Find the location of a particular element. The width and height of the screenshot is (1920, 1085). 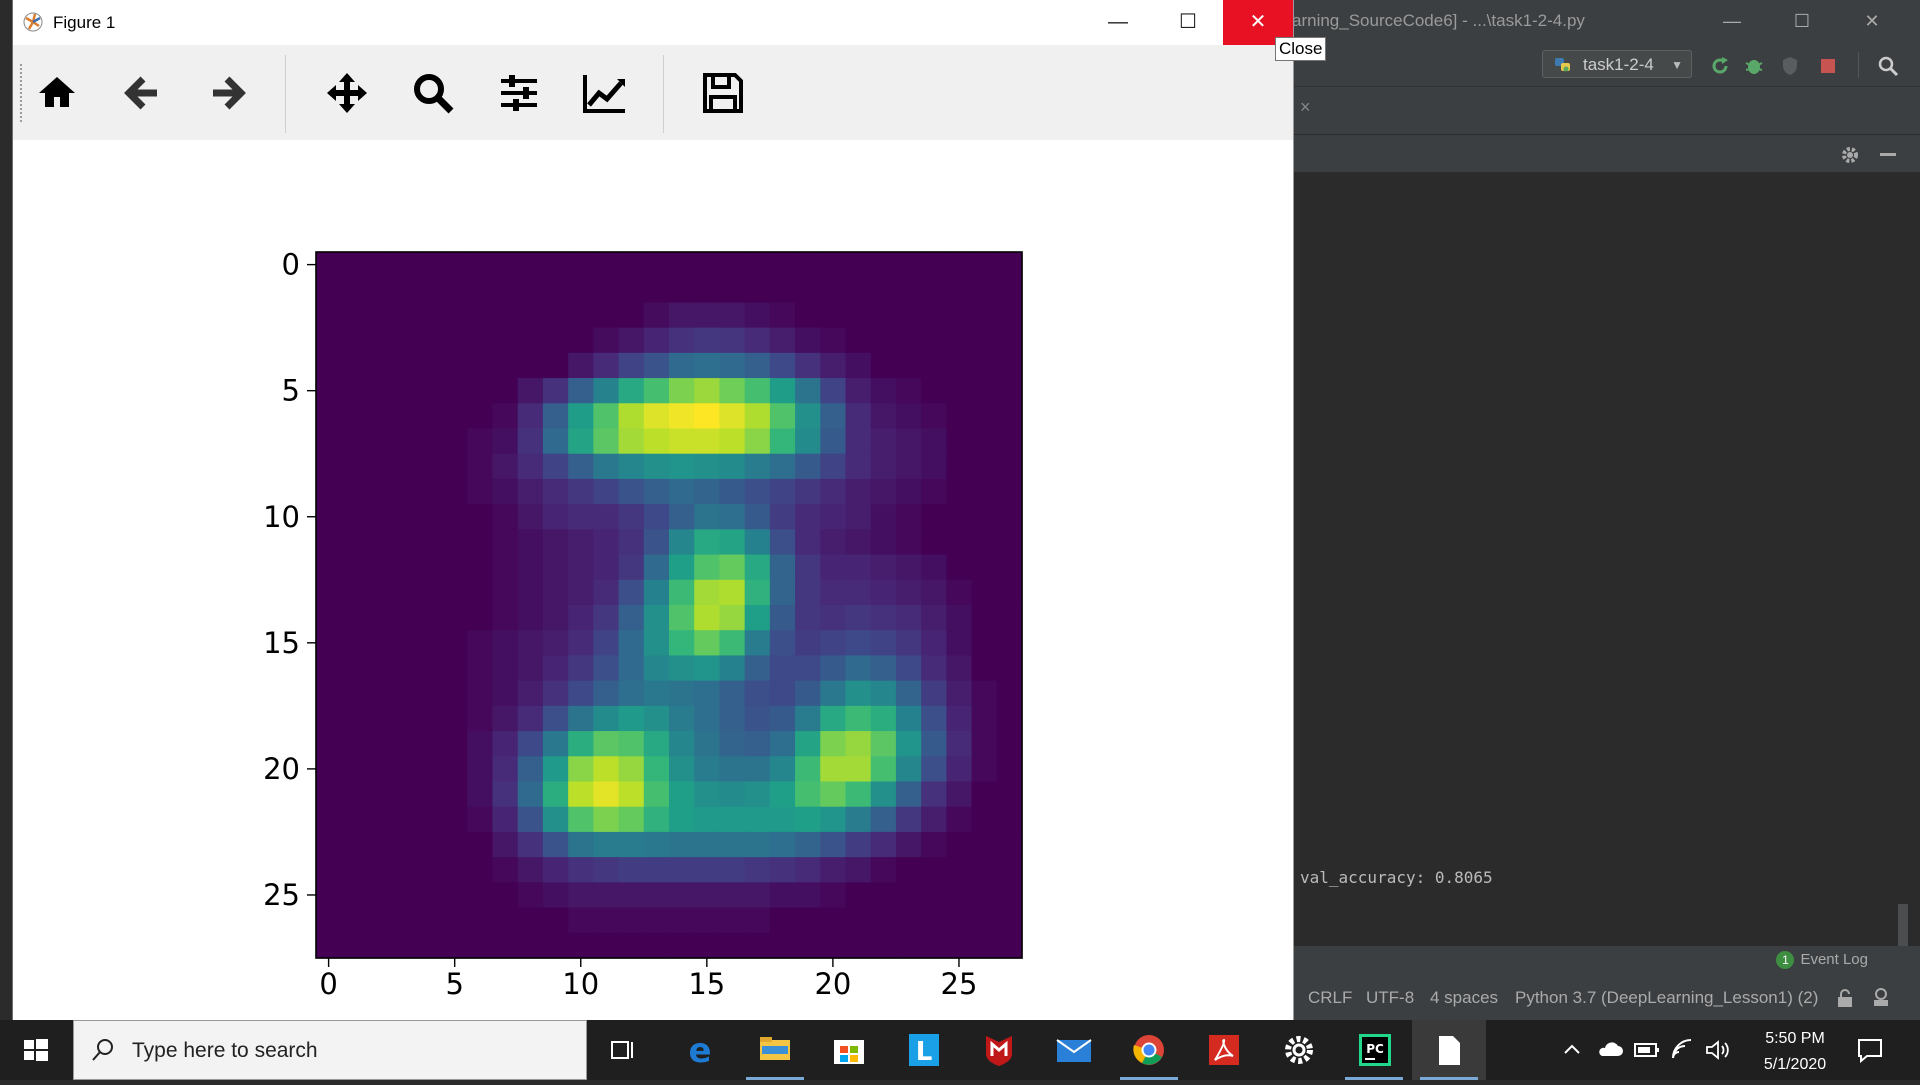

gear-icon is located at coordinates (1850, 155).